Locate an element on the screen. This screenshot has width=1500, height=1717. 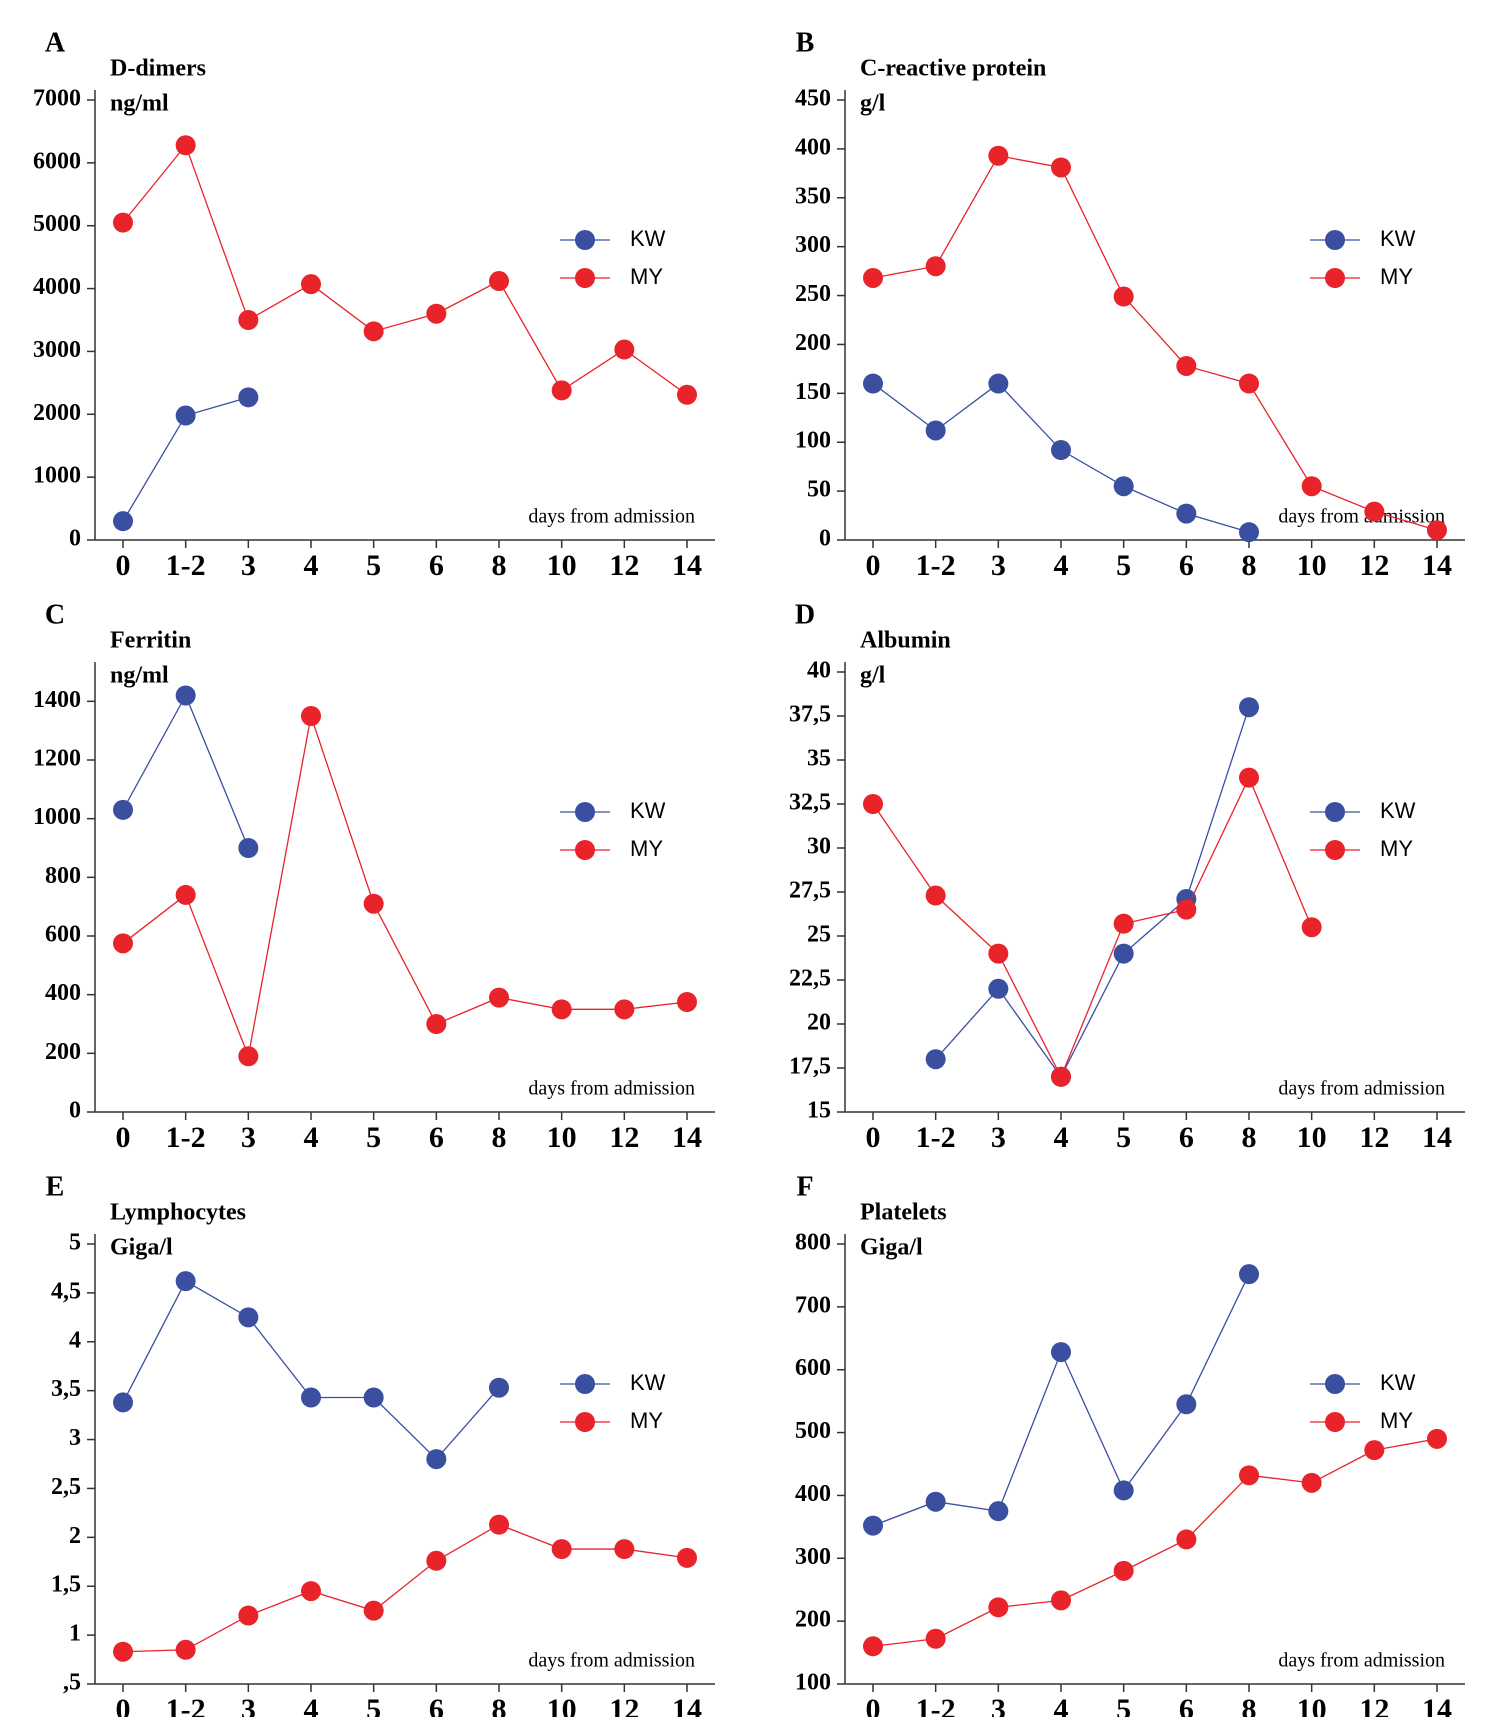
y-tick-label: 3 is located at coordinates (75, 1438).